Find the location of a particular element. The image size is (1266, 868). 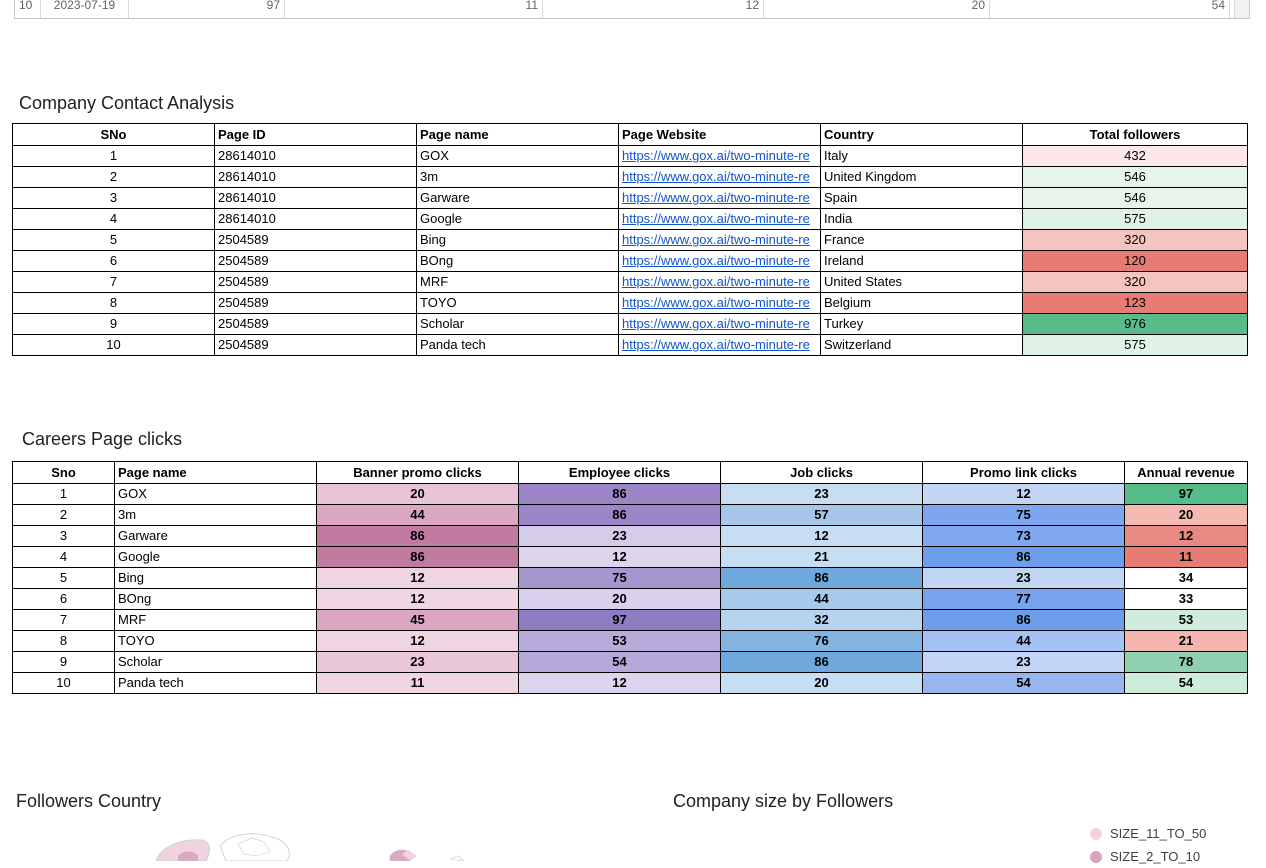

cell-promo-link-clicks: 73 is located at coordinates (1023, 536).